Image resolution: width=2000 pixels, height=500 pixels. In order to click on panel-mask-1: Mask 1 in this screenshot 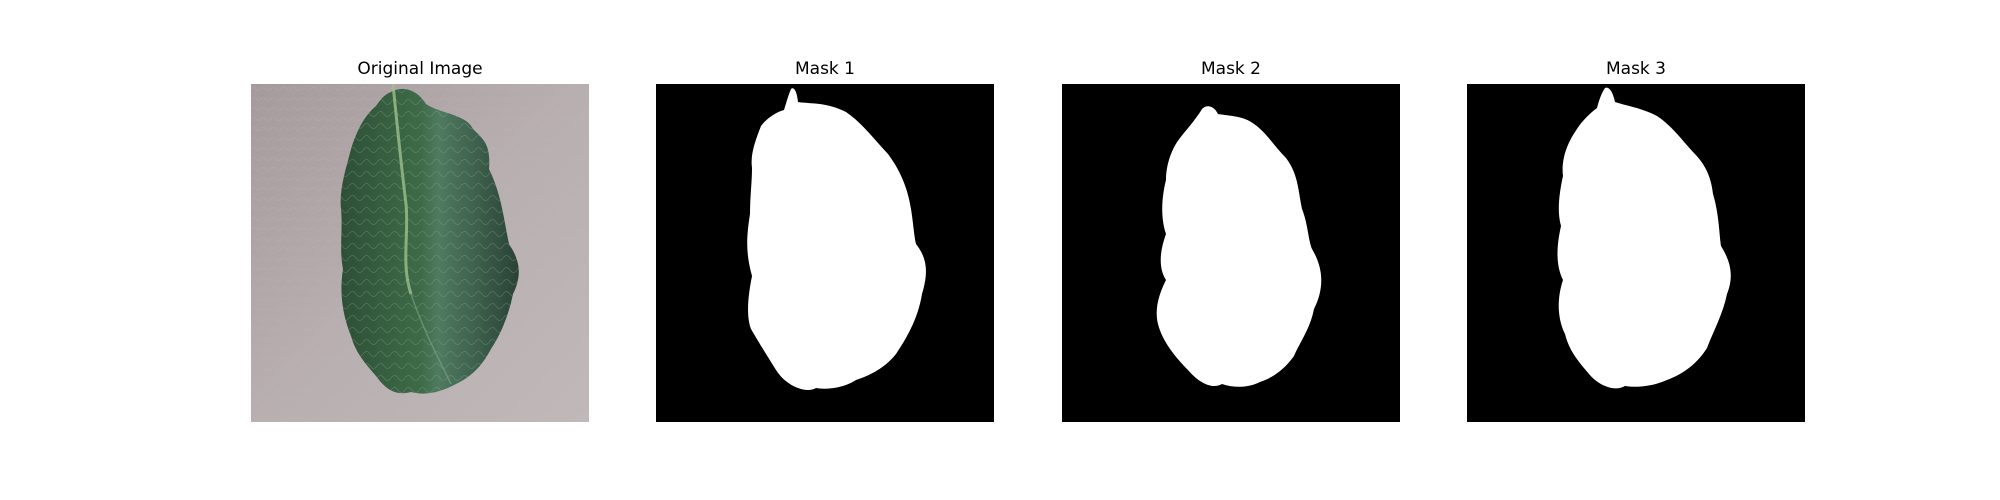, I will do `click(825, 240)`.